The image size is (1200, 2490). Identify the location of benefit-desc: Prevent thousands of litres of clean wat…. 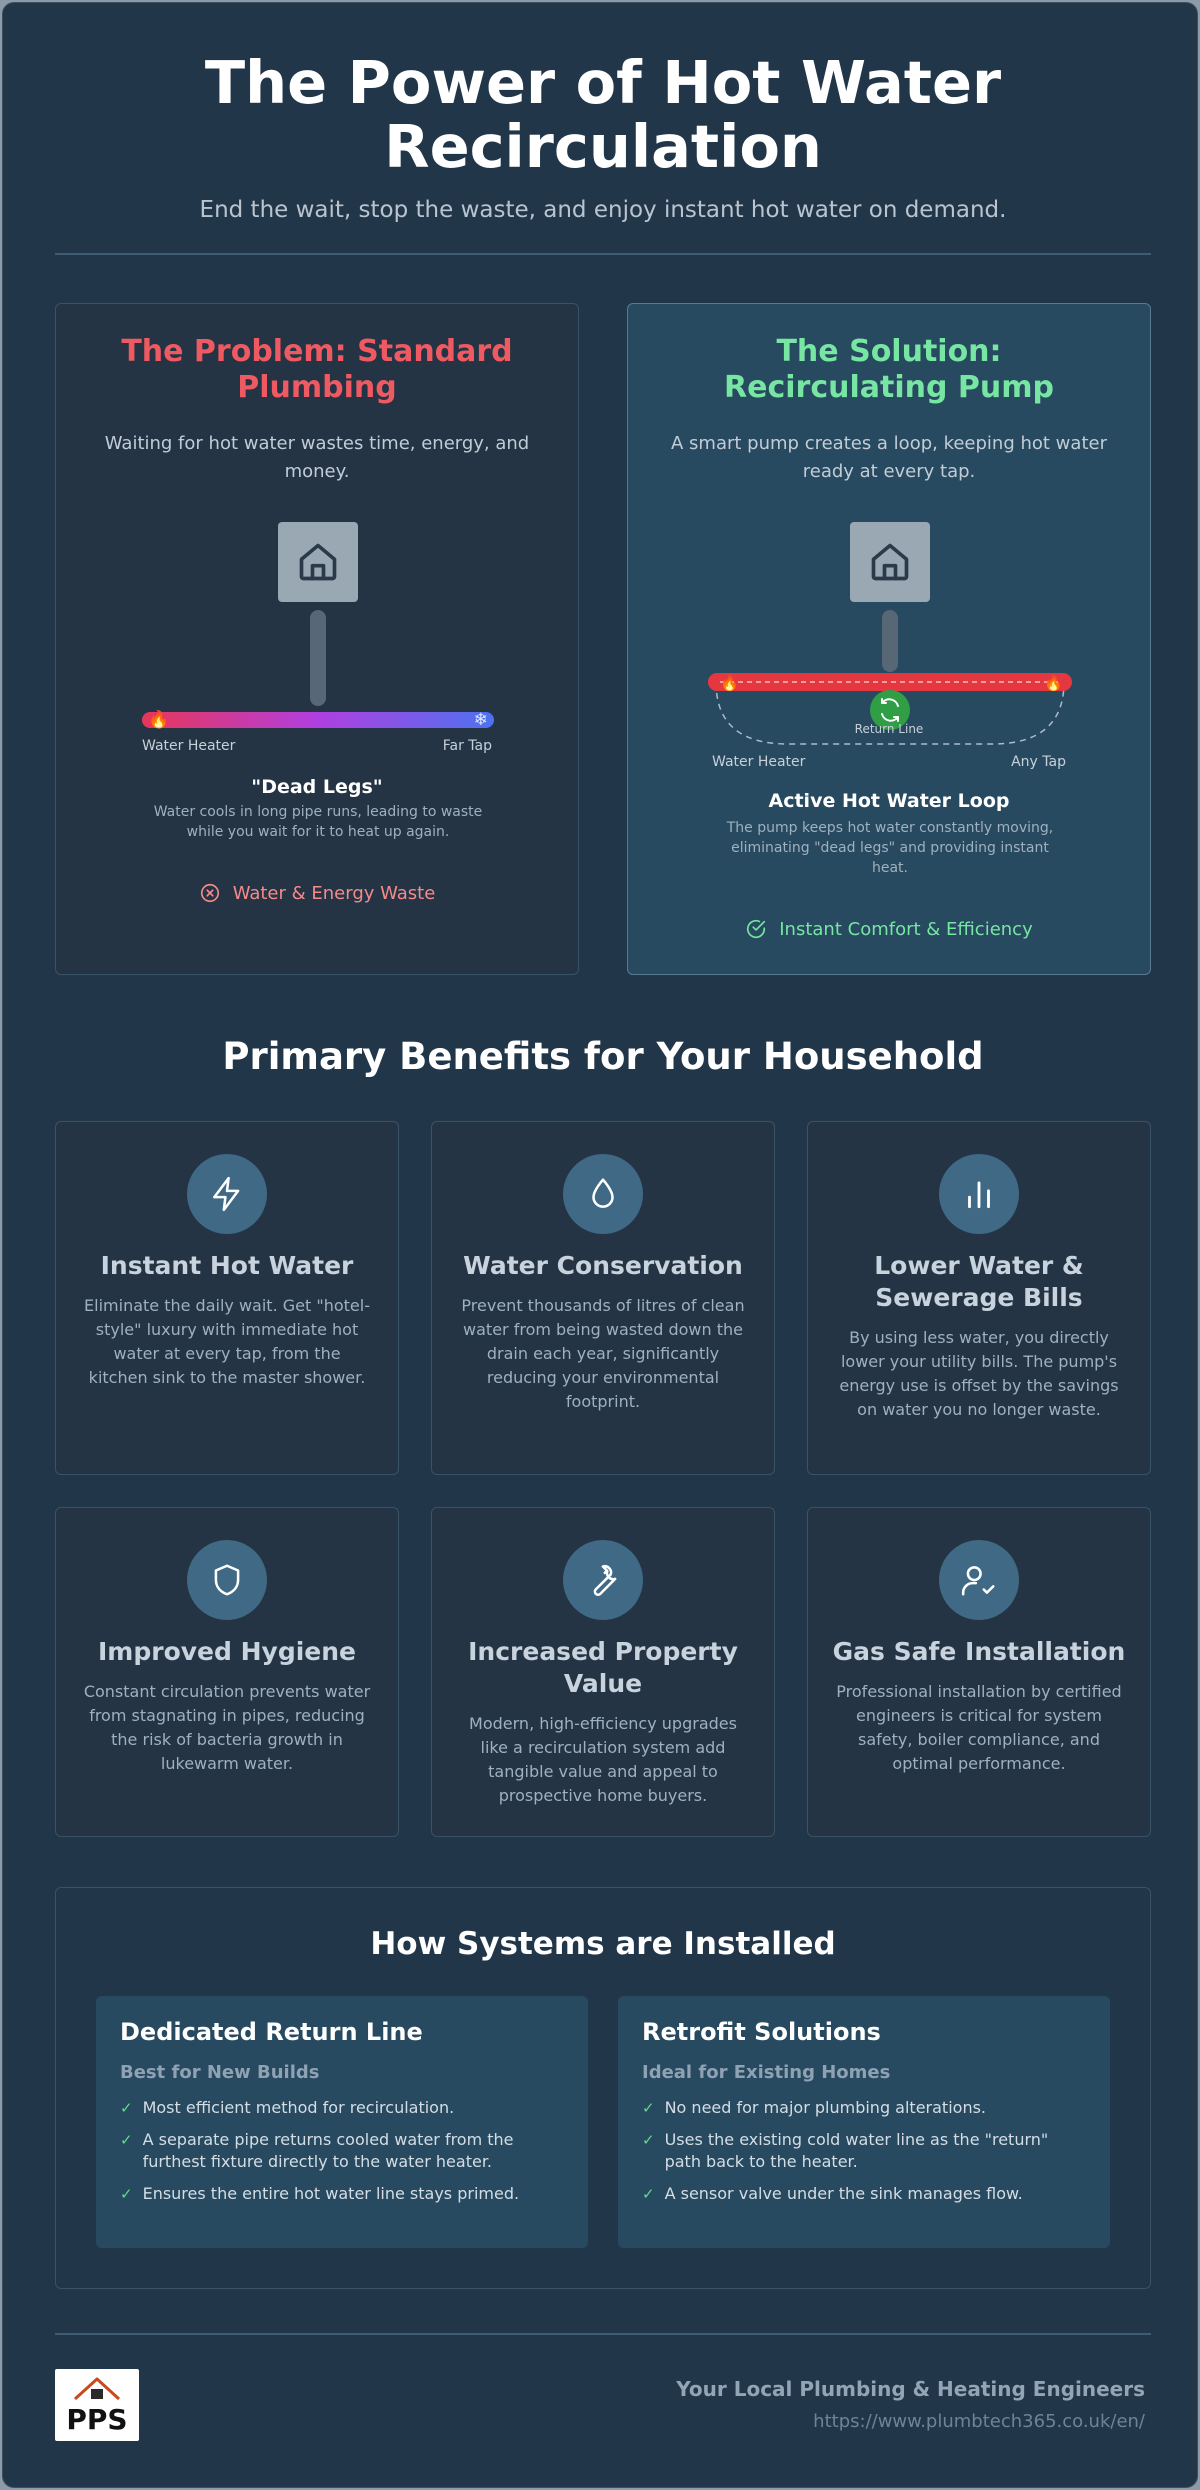
(603, 1353).